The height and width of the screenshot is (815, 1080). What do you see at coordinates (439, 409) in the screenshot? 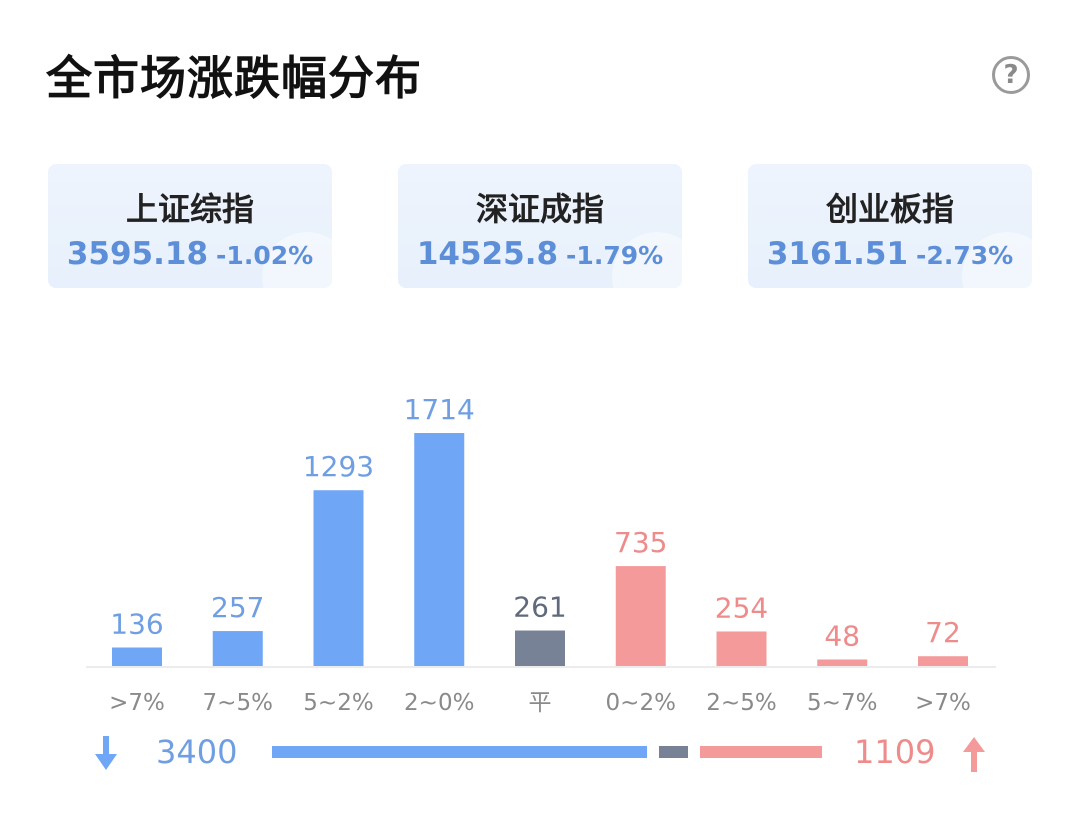
I see `data-label-3: 1714` at bounding box center [439, 409].